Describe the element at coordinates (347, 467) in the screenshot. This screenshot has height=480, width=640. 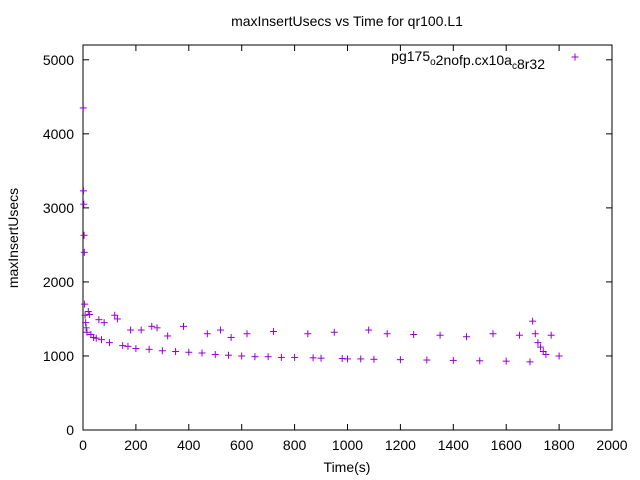
I see `x-axis-label: Time(s)` at that location.